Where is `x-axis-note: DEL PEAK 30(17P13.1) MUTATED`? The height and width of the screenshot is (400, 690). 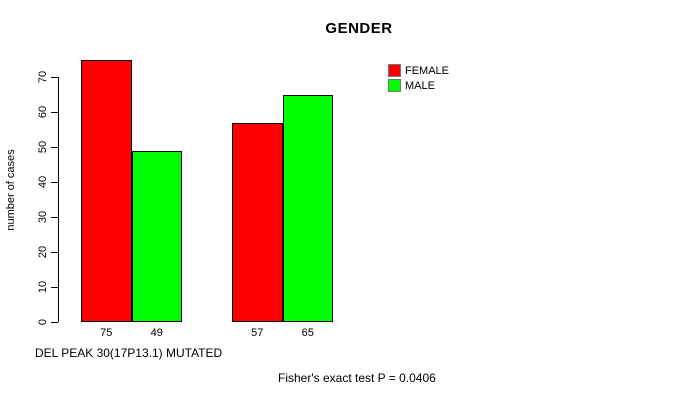 x-axis-note: DEL PEAK 30(17P13.1) MUTATED is located at coordinates (129, 353).